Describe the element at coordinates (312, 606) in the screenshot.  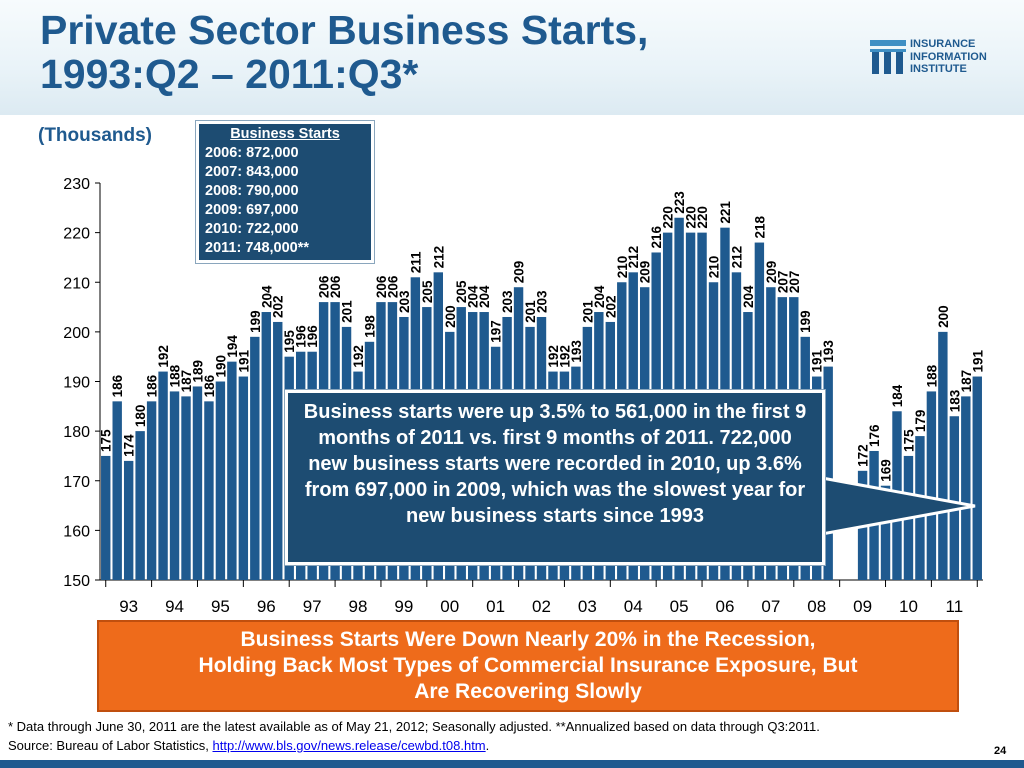
I see `x-tick-label: 97` at that location.